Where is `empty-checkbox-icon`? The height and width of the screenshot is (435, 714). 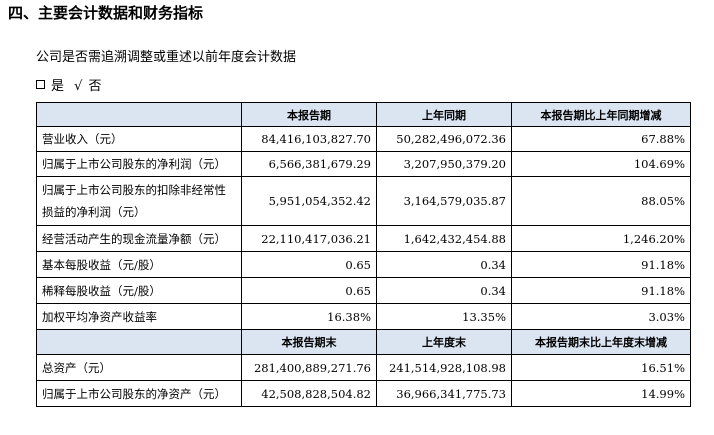 empty-checkbox-icon is located at coordinates (40, 84).